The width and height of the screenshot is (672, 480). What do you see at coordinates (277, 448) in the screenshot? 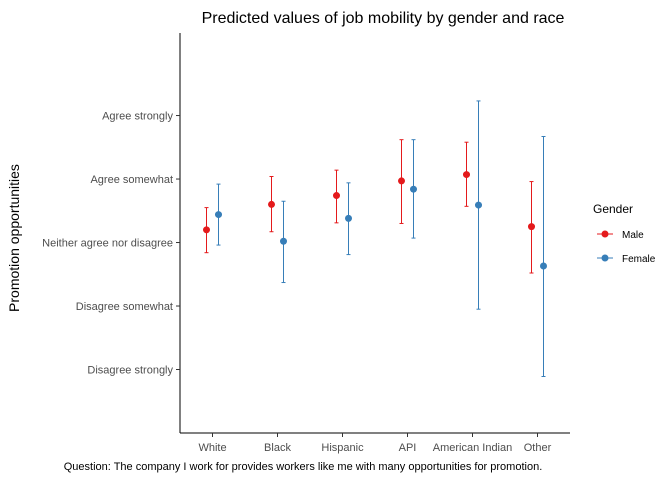
I see `x-tick-label: Black` at bounding box center [277, 448].